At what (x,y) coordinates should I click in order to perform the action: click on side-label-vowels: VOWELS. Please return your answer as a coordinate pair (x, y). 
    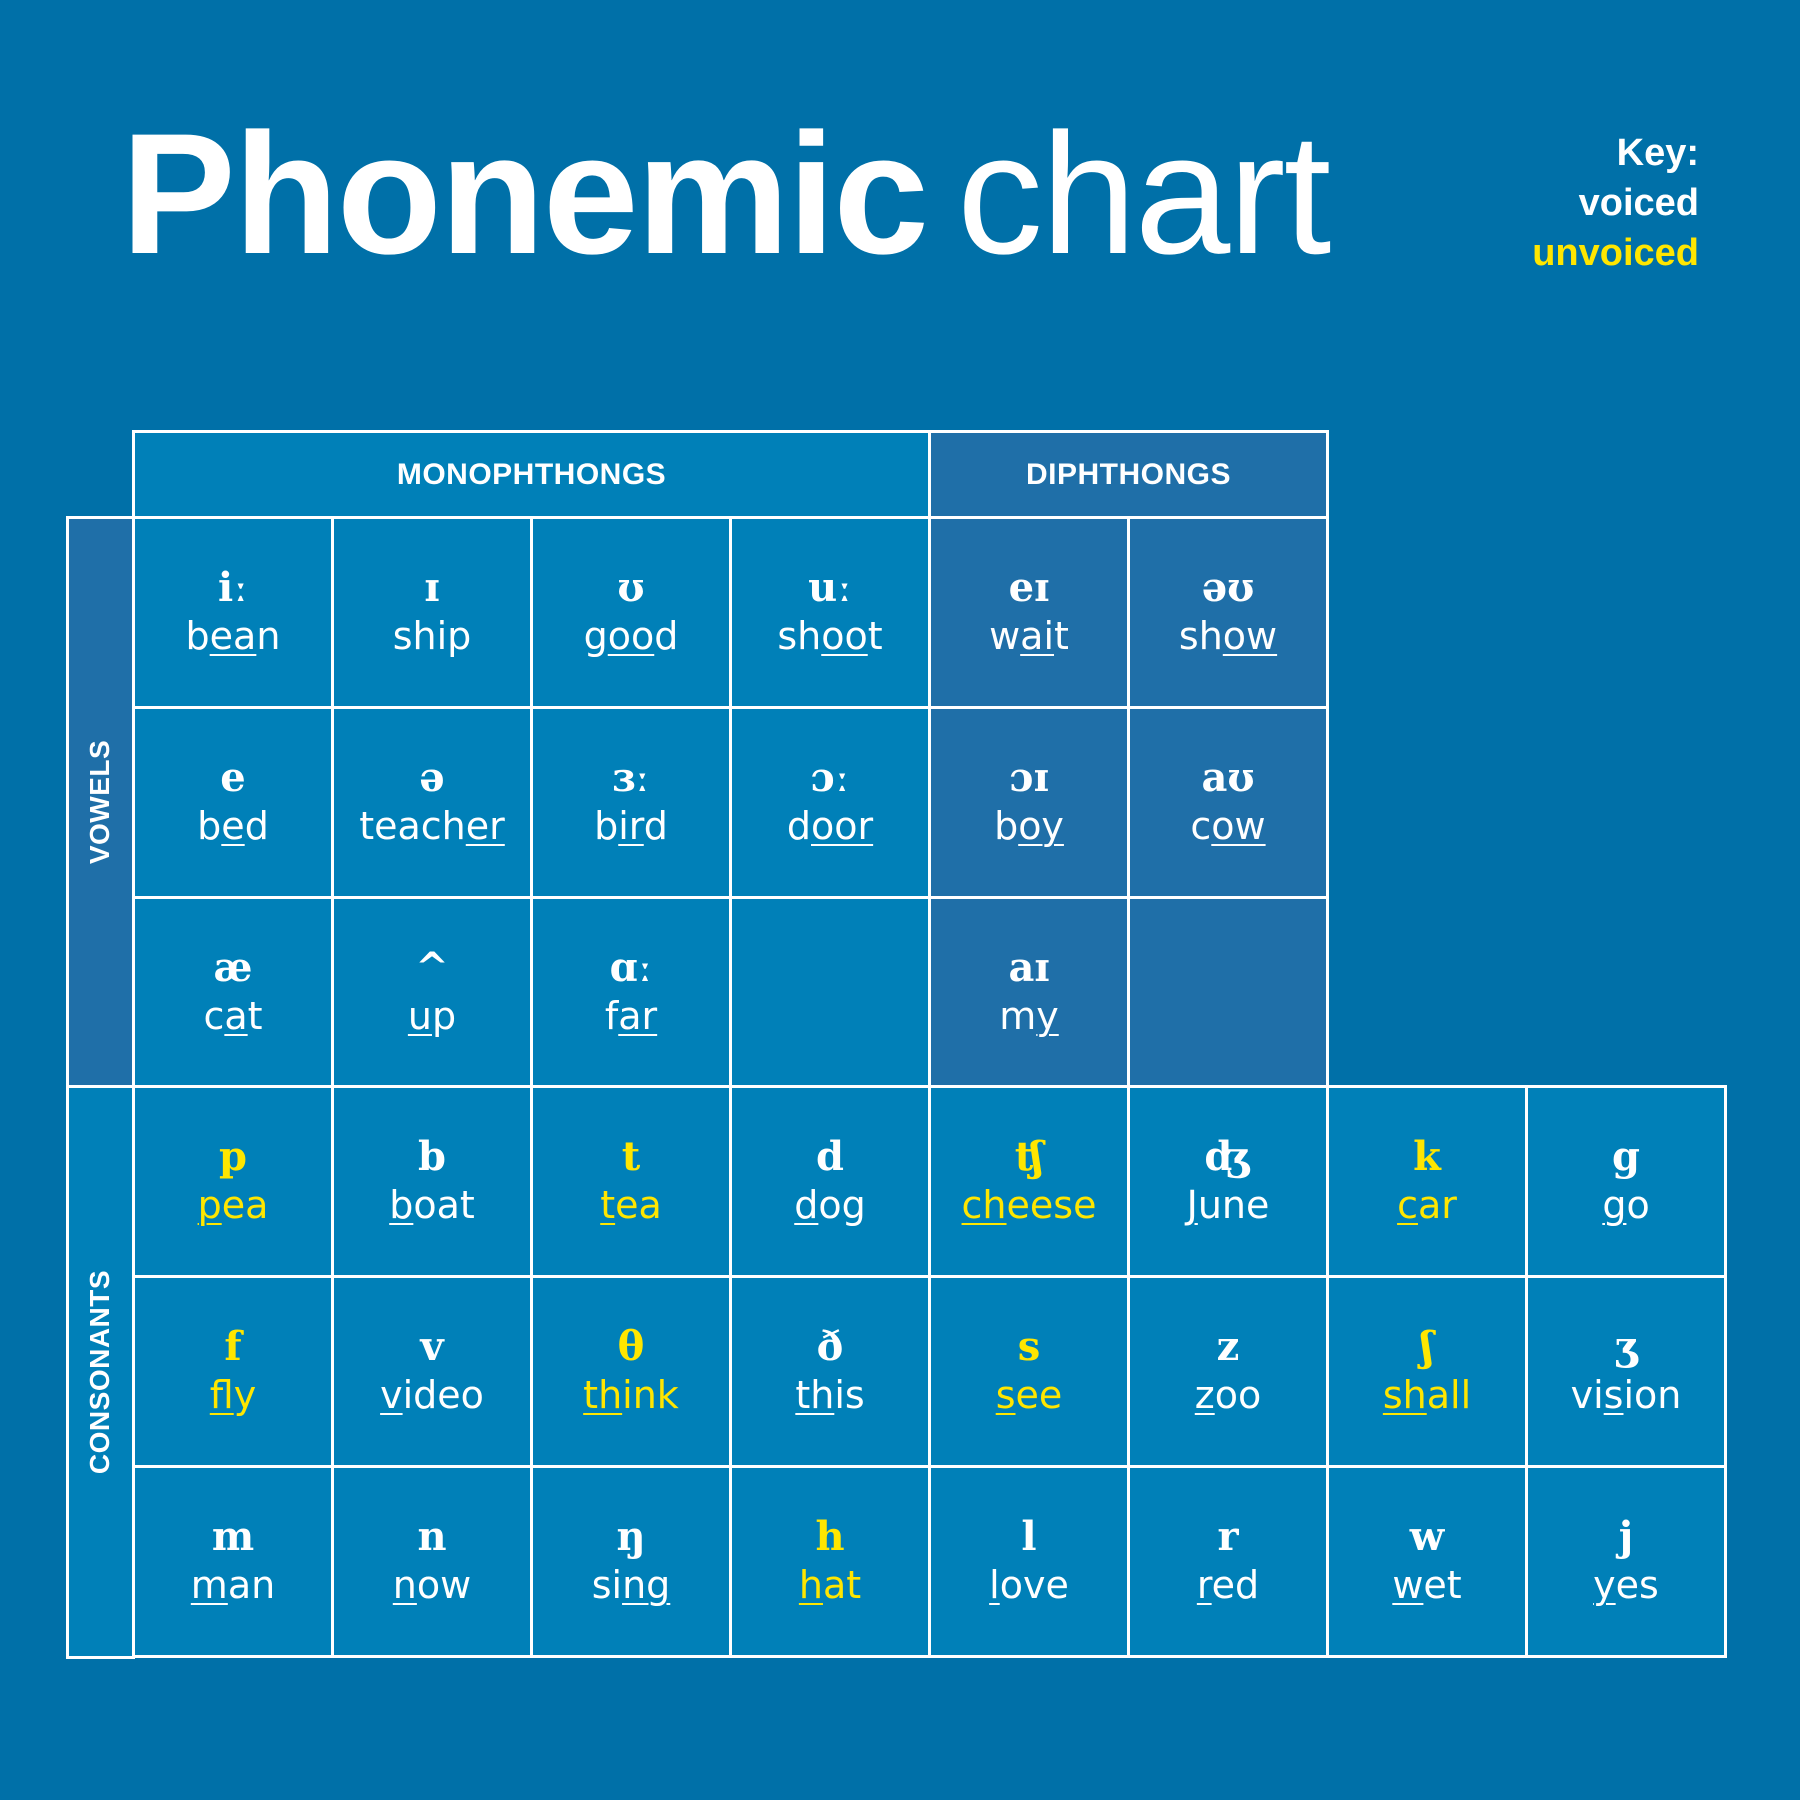
    Looking at the image, I should click on (100, 802).